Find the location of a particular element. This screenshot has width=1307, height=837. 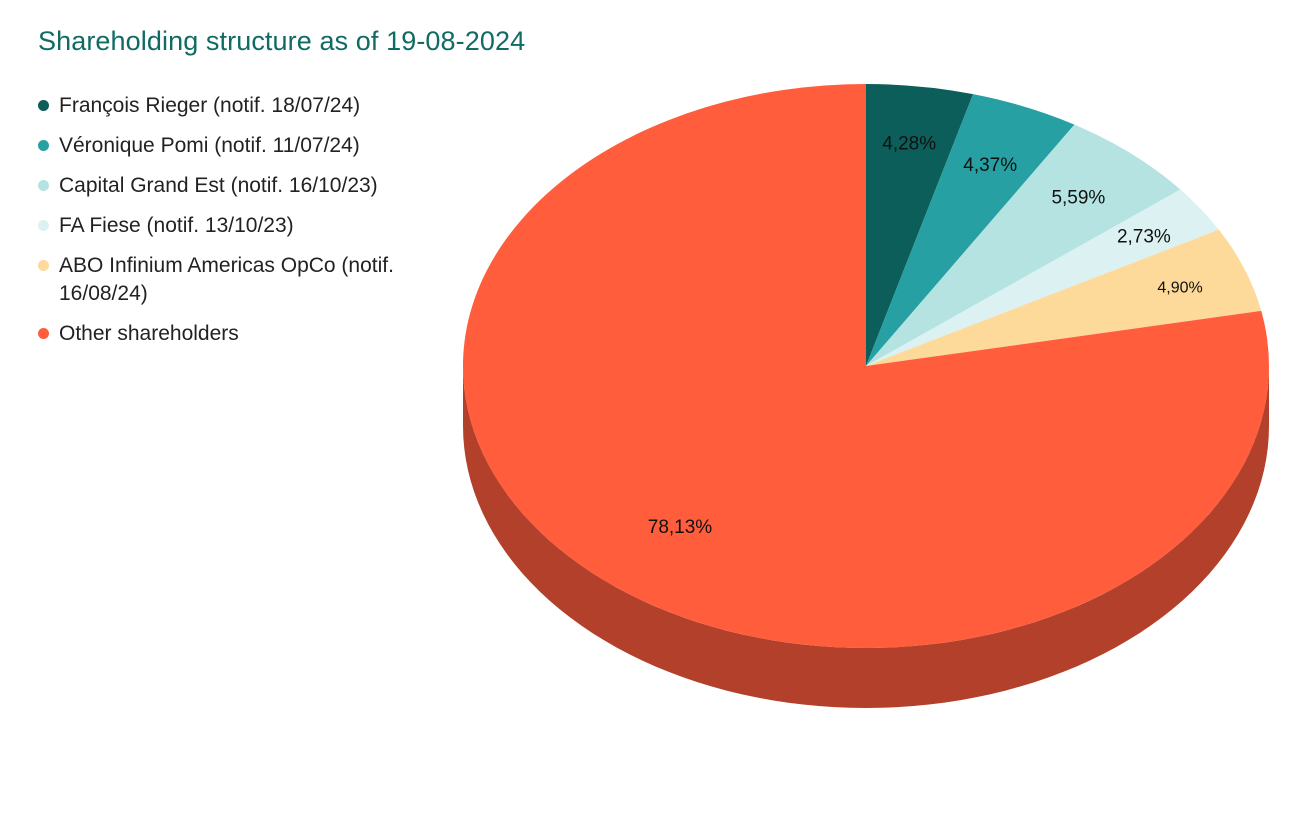

slice-data-label: 4,28% is located at coordinates (909, 143).